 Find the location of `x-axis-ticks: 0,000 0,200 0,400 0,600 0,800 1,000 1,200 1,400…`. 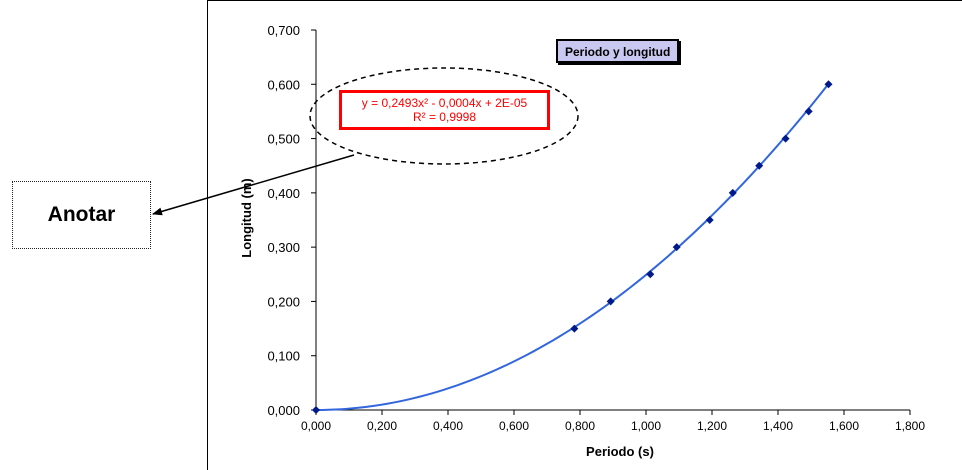

x-axis-ticks: 0,000 0,200 0,400 0,600 0,800 1,000 1,200 1,400… is located at coordinates (613, 421).